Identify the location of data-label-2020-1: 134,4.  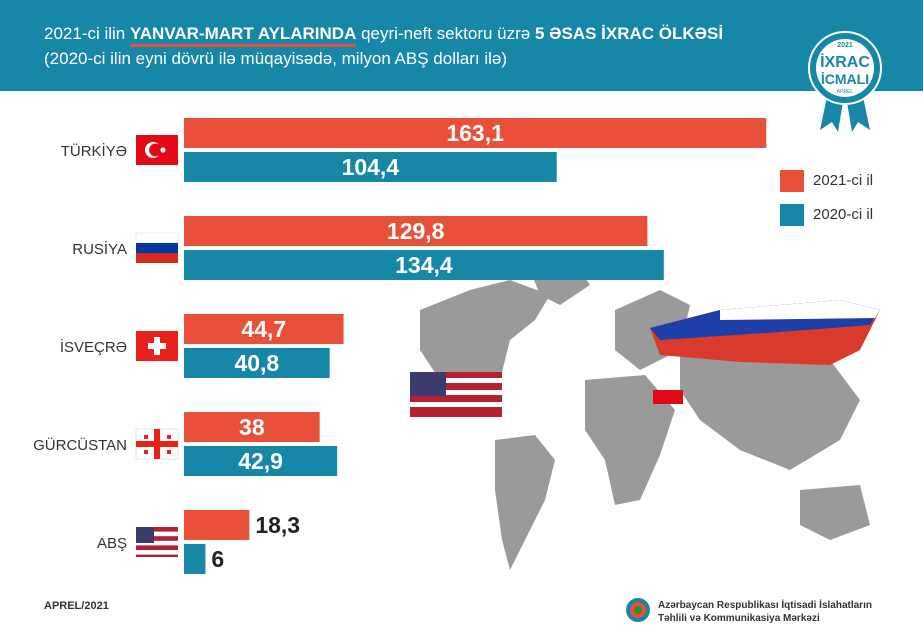
(424, 265).